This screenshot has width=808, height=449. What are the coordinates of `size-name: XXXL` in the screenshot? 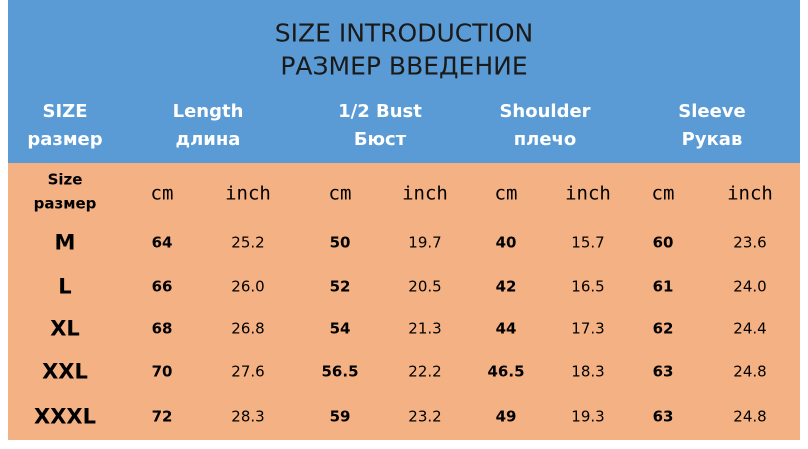 It's located at (65, 416).